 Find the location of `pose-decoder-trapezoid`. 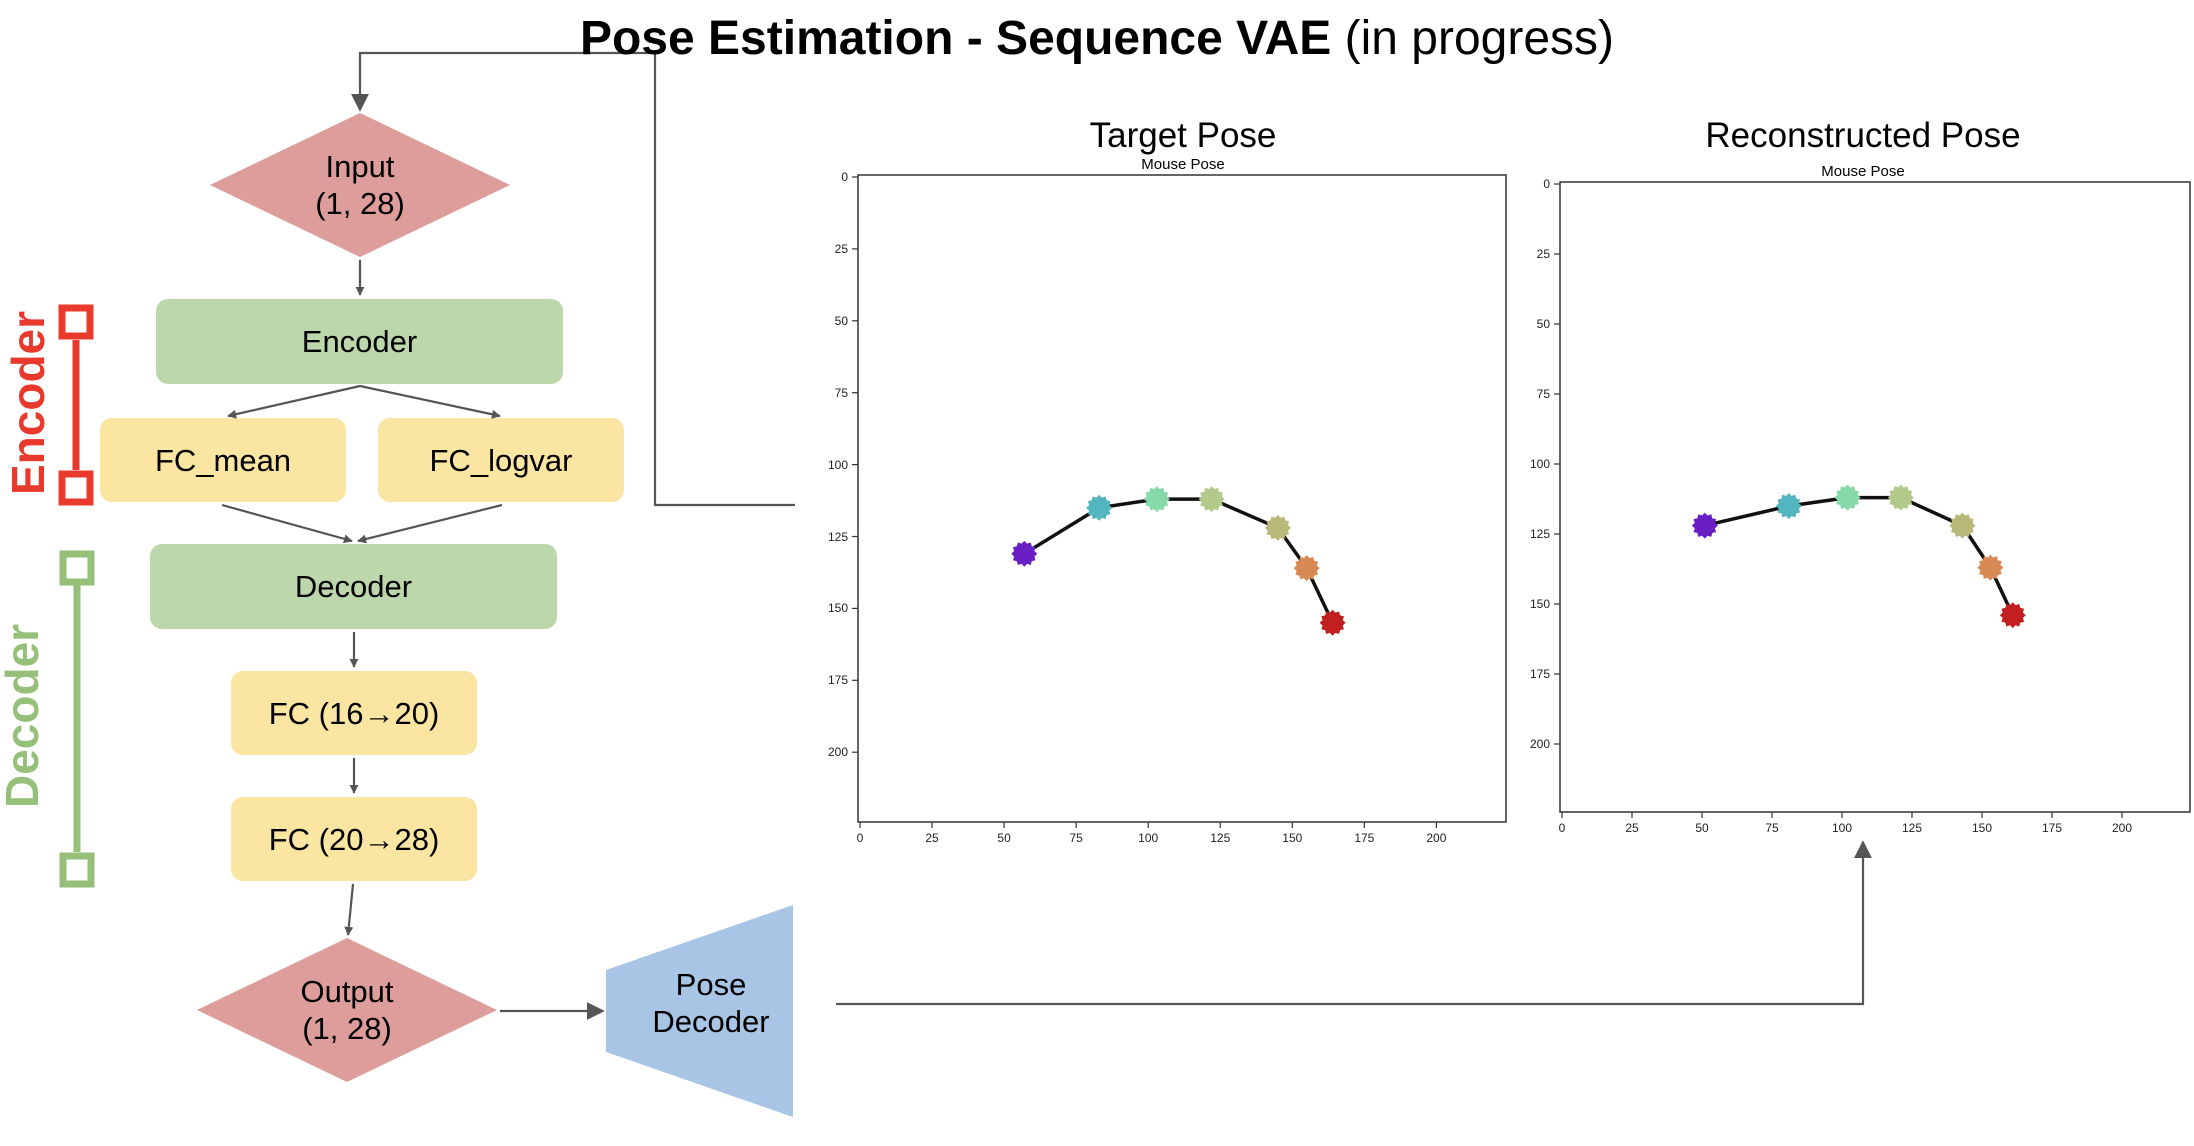

pose-decoder-trapezoid is located at coordinates (699, 1011).